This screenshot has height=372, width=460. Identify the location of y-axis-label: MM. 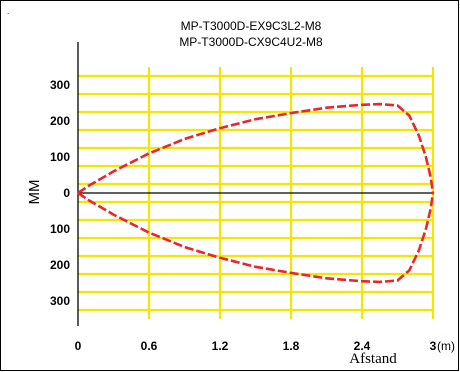
(34, 192).